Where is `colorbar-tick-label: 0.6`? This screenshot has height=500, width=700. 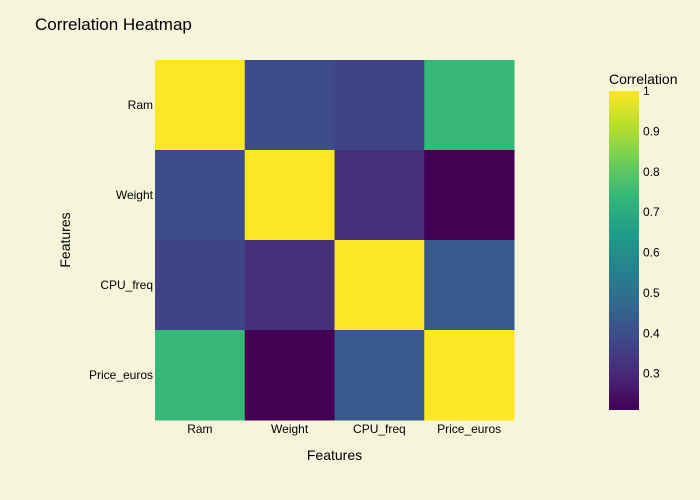
colorbar-tick-label: 0.6 is located at coordinates (651, 253).